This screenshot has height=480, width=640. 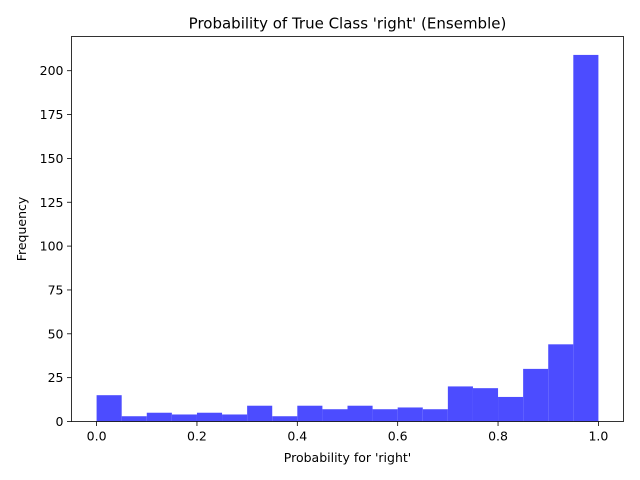 I want to click on y-tick-label: 175, so click(x=52, y=114).